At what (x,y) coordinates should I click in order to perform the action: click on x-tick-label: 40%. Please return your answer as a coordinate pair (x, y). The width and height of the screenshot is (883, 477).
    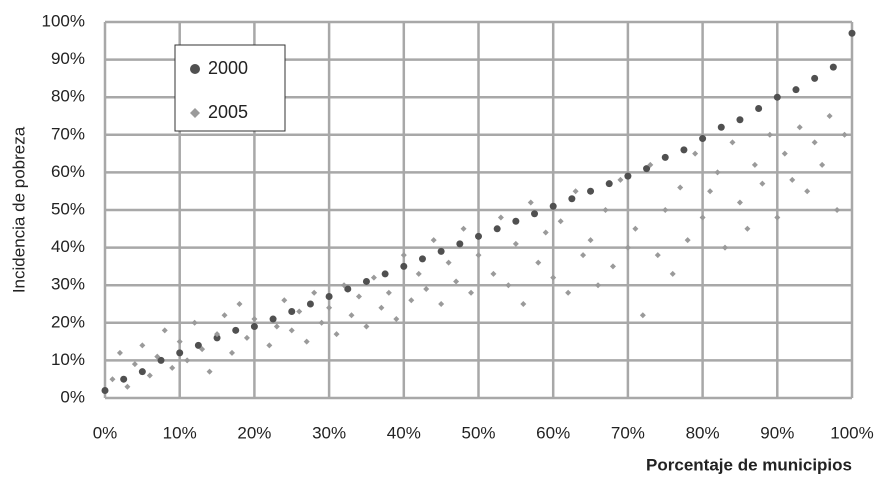
    Looking at the image, I should click on (404, 432).